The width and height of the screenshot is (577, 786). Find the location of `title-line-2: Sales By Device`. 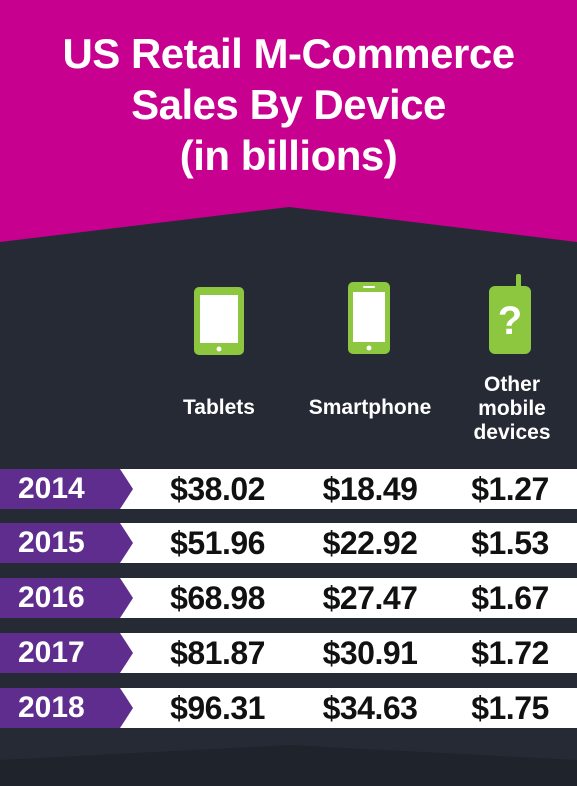

title-line-2: Sales By Device is located at coordinates (288, 104).